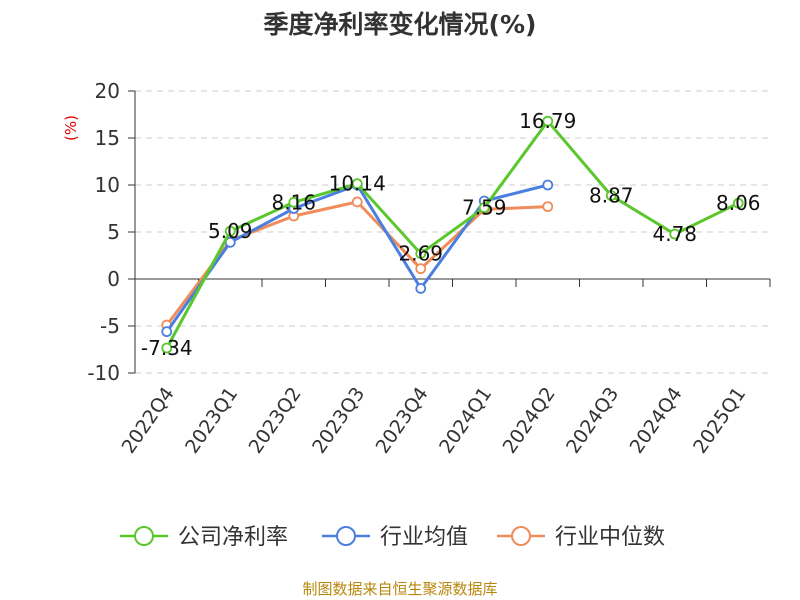 Image resolution: width=800 pixels, height=600 pixels. I want to click on legend-label: 行业均值, so click(424, 537).